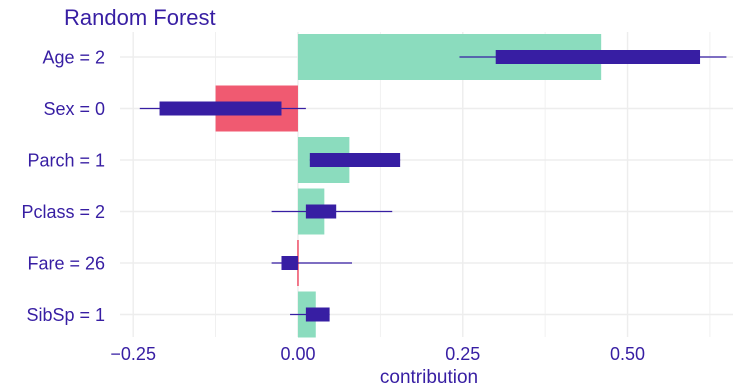 This screenshot has width=748, height=388. What do you see at coordinates (627, 354) in the screenshot?
I see `x-axis-tick-label: 0.50` at bounding box center [627, 354].